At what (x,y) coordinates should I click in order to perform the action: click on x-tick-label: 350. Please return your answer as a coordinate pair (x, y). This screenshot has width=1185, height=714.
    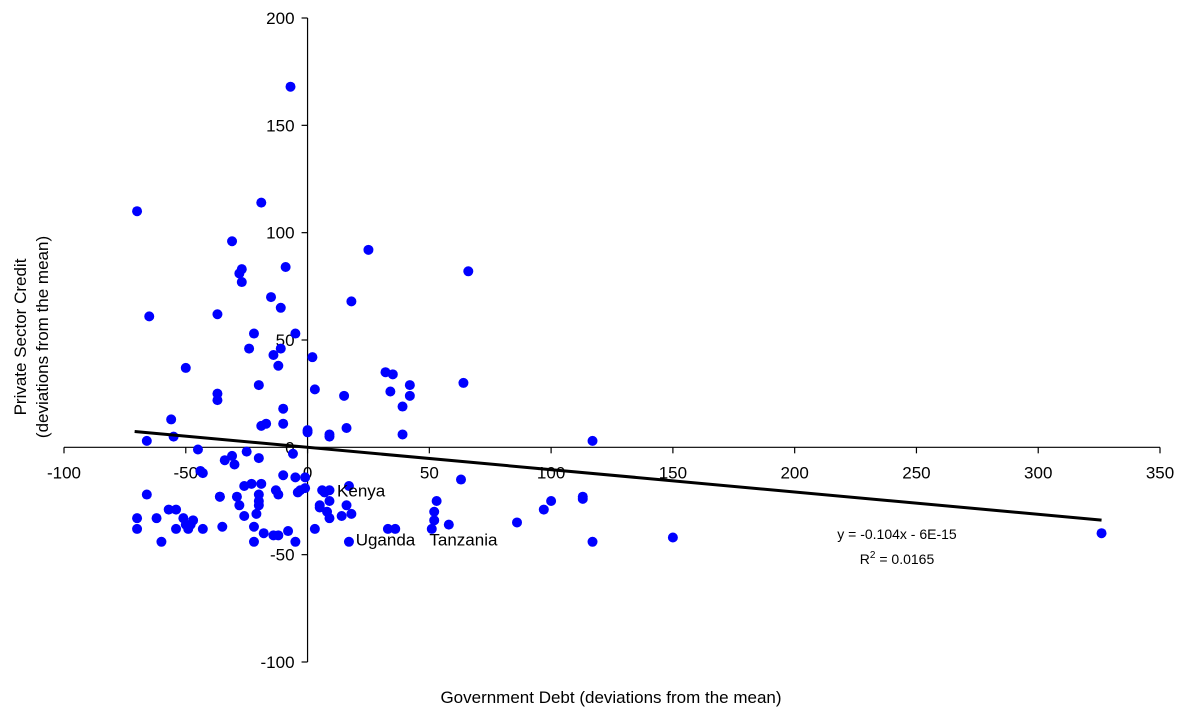
    Looking at the image, I should click on (1160, 472).